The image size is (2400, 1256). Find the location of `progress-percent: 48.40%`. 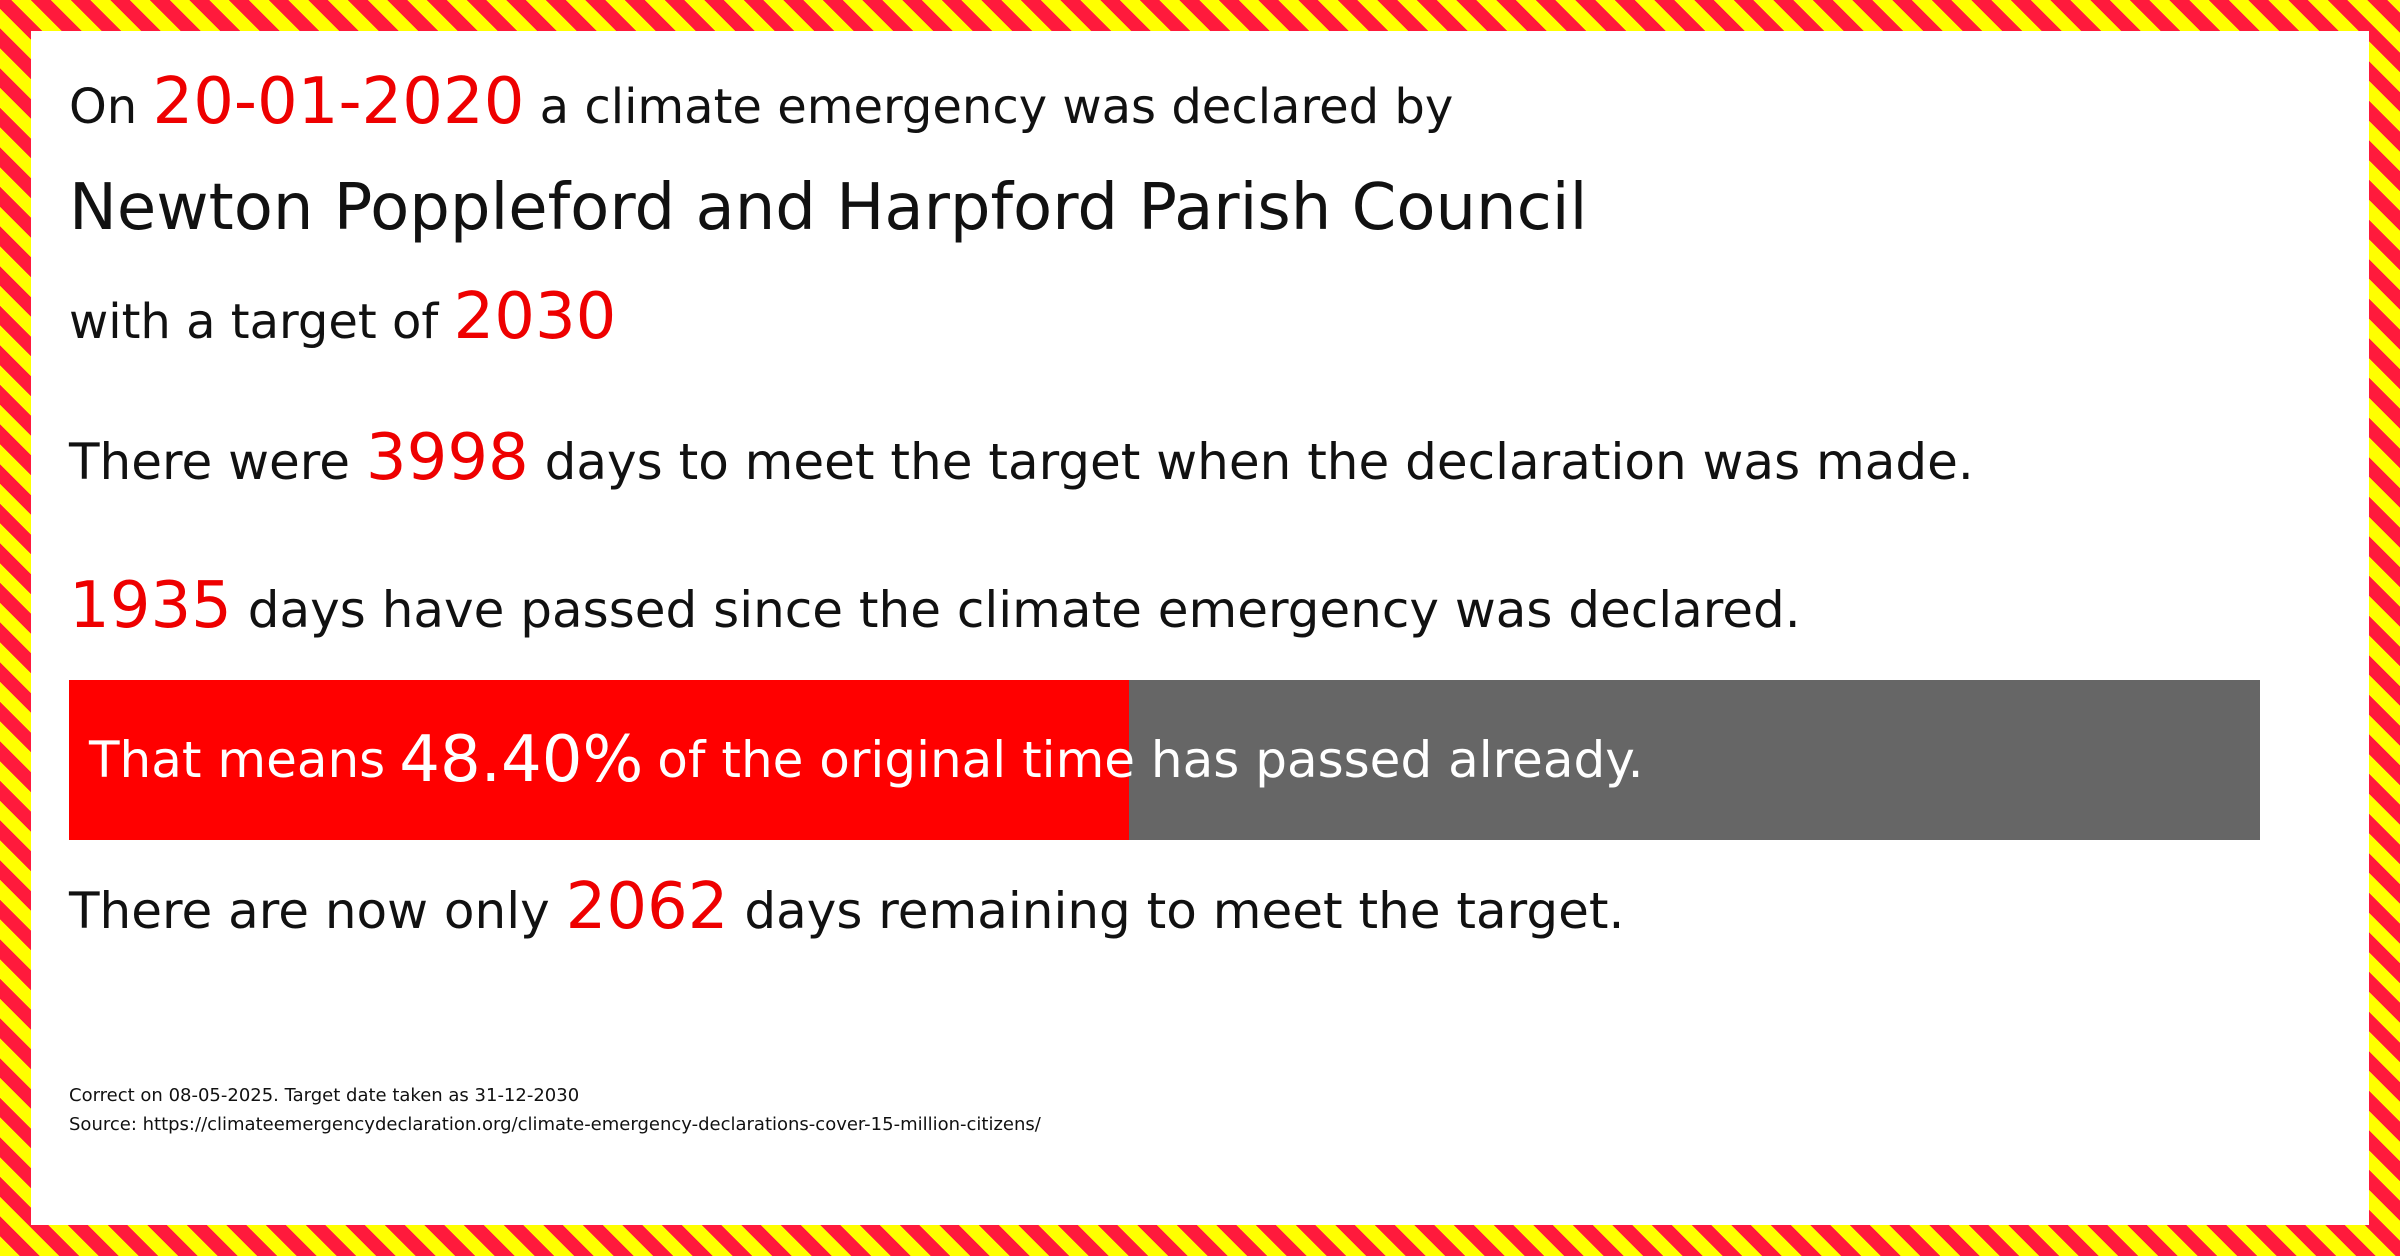

progress-percent: 48.40% is located at coordinates (521, 760).